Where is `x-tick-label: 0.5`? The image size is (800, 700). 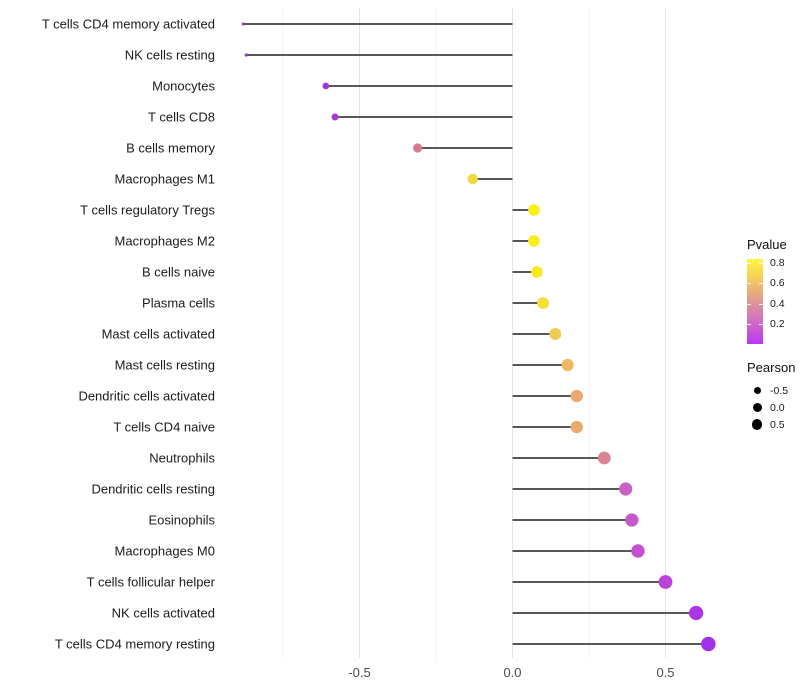 x-tick-label: 0.5 is located at coordinates (665, 672).